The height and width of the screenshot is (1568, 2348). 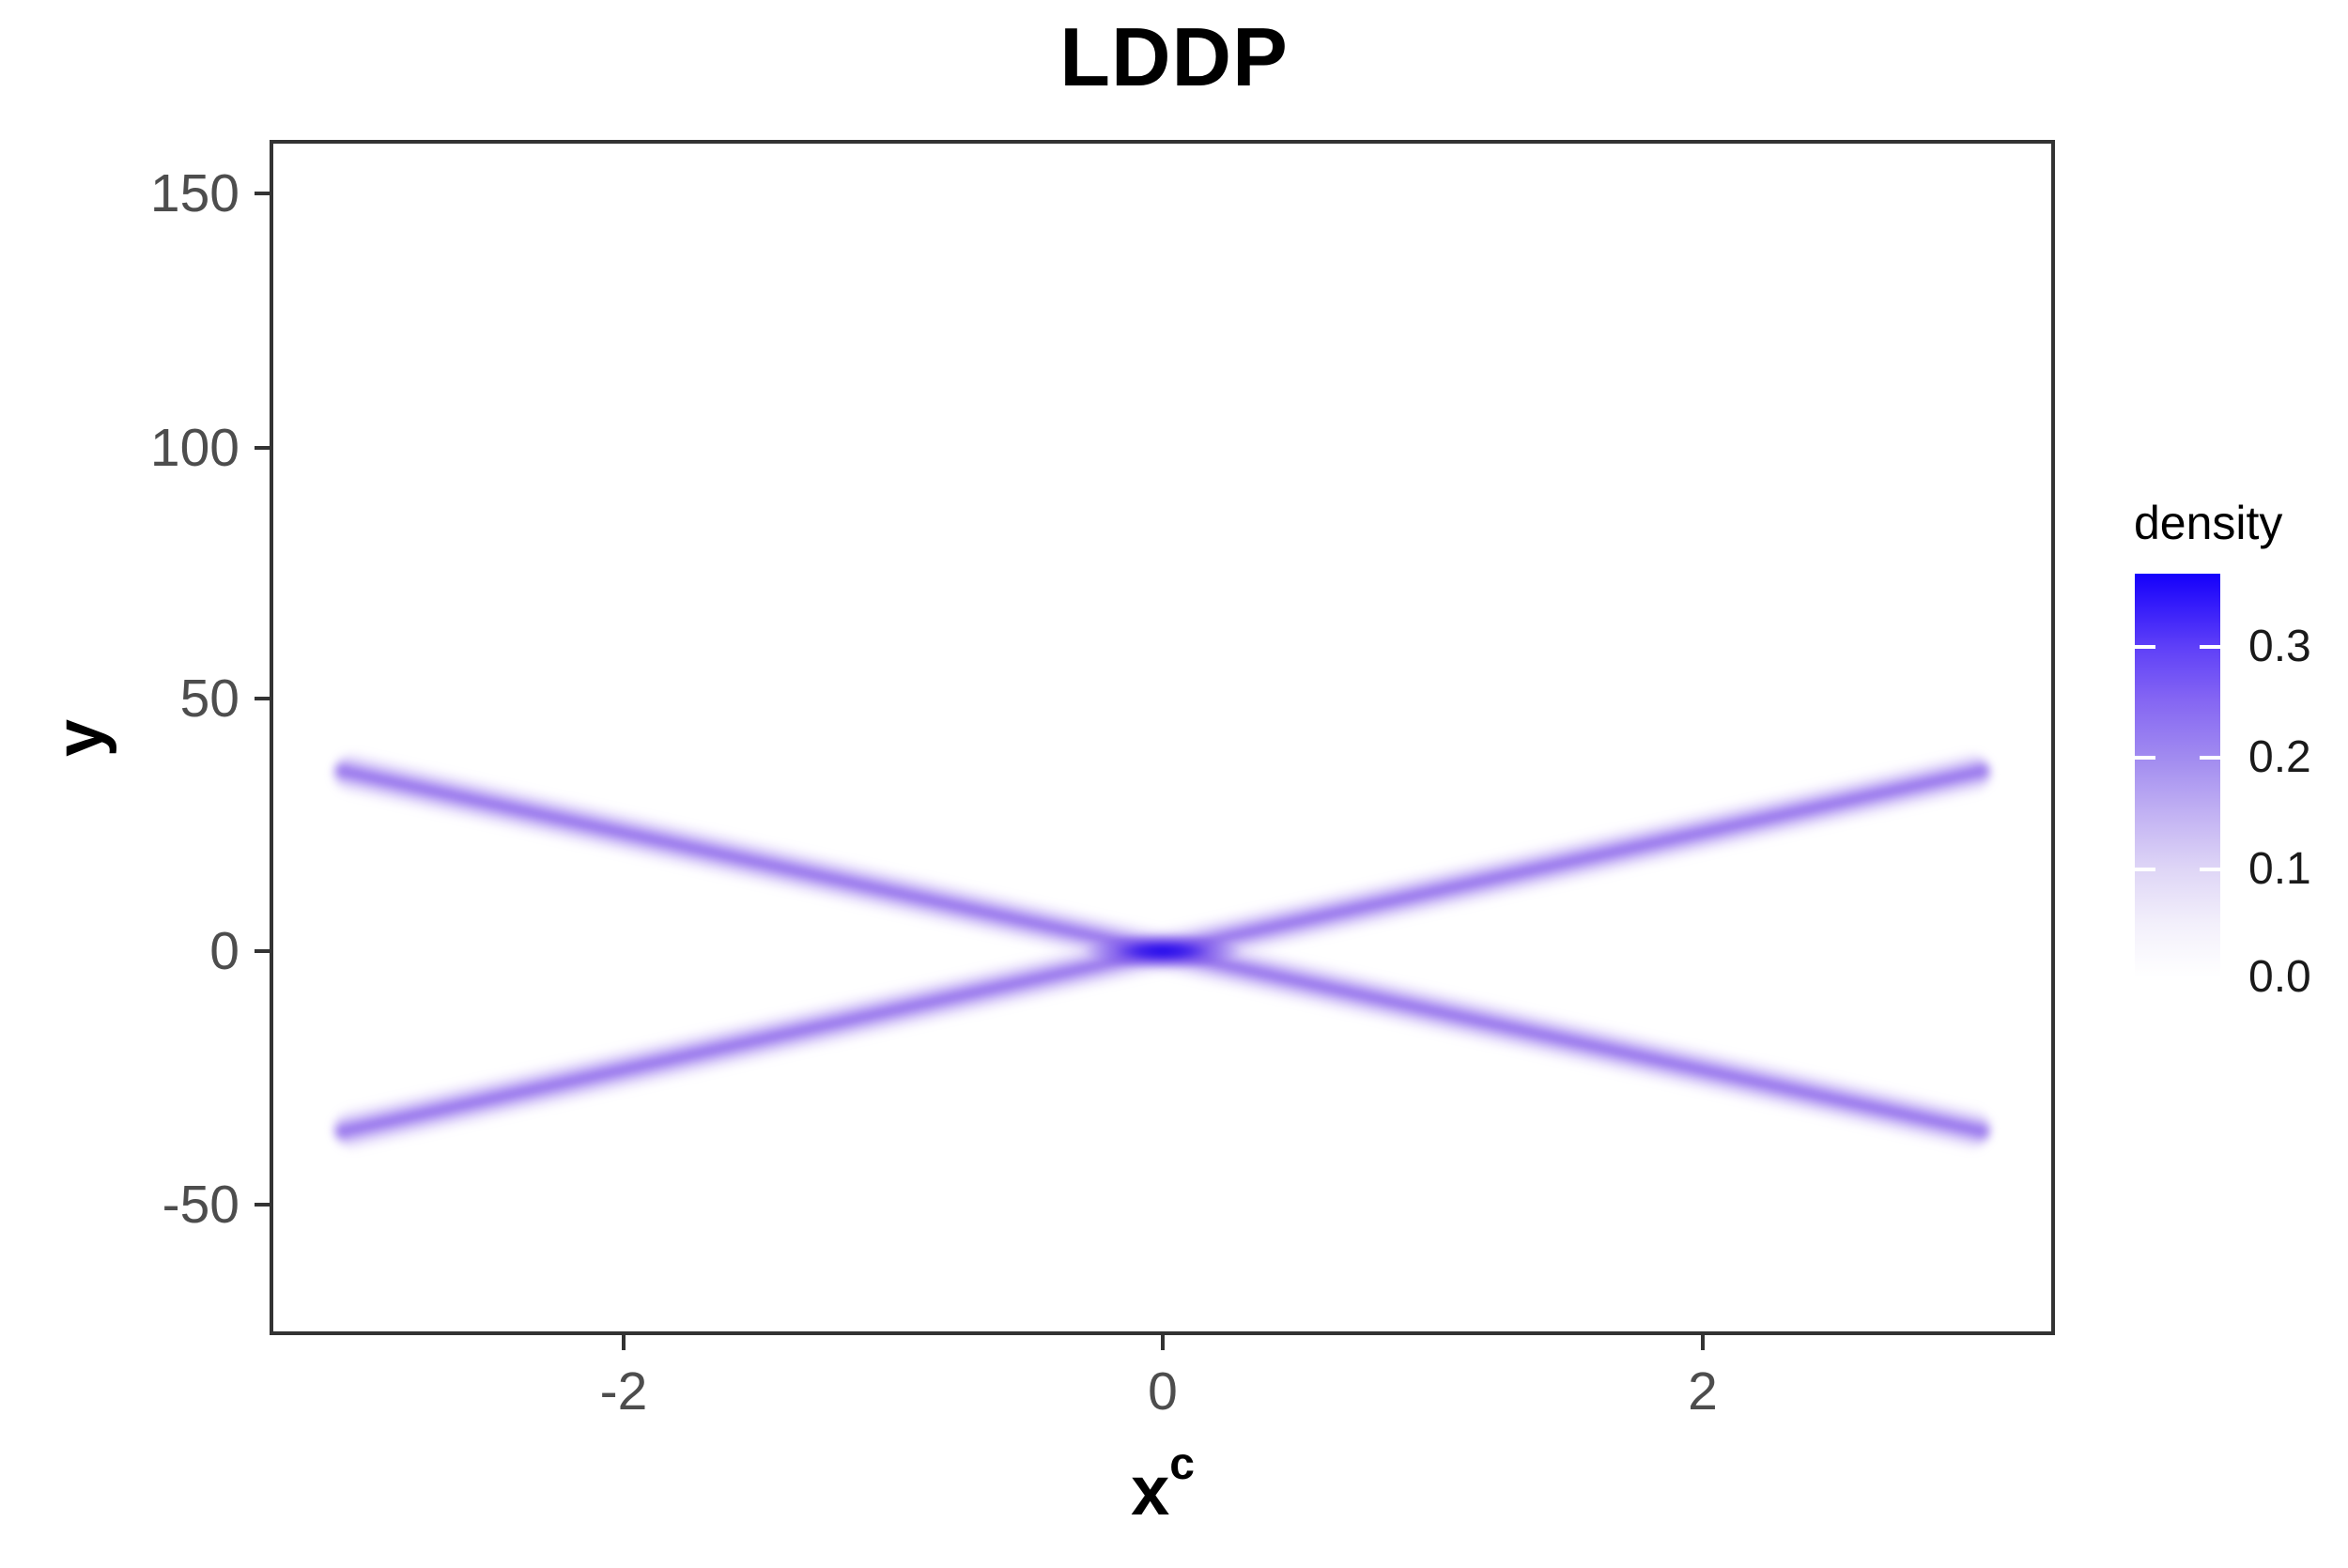 What do you see at coordinates (1703, 1392) in the screenshot?
I see `x-tick-label: 2` at bounding box center [1703, 1392].